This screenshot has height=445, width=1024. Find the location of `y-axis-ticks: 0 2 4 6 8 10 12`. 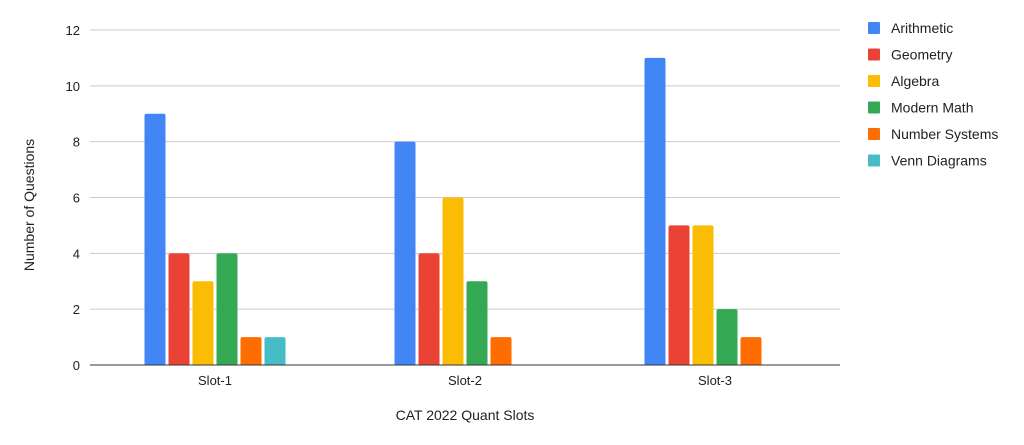

y-axis-ticks: 0 2 4 6 8 10 12 is located at coordinates (73, 198).